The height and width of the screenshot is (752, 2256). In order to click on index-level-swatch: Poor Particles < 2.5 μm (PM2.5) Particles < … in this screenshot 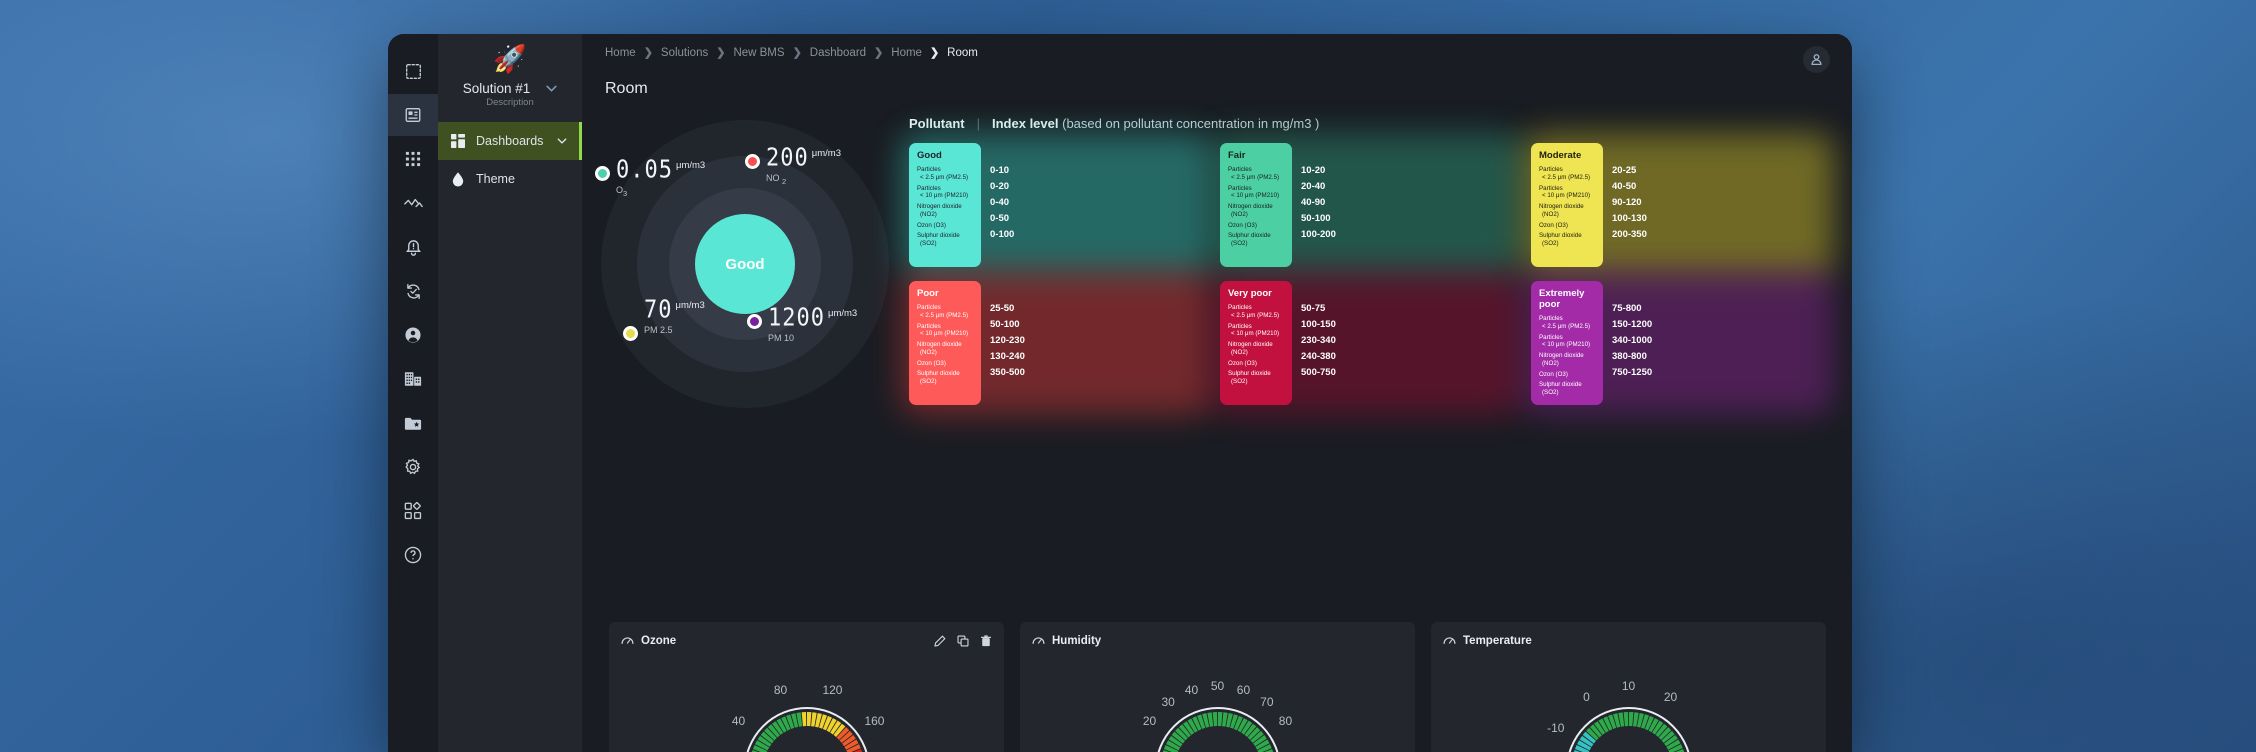, I will do `click(945, 343)`.